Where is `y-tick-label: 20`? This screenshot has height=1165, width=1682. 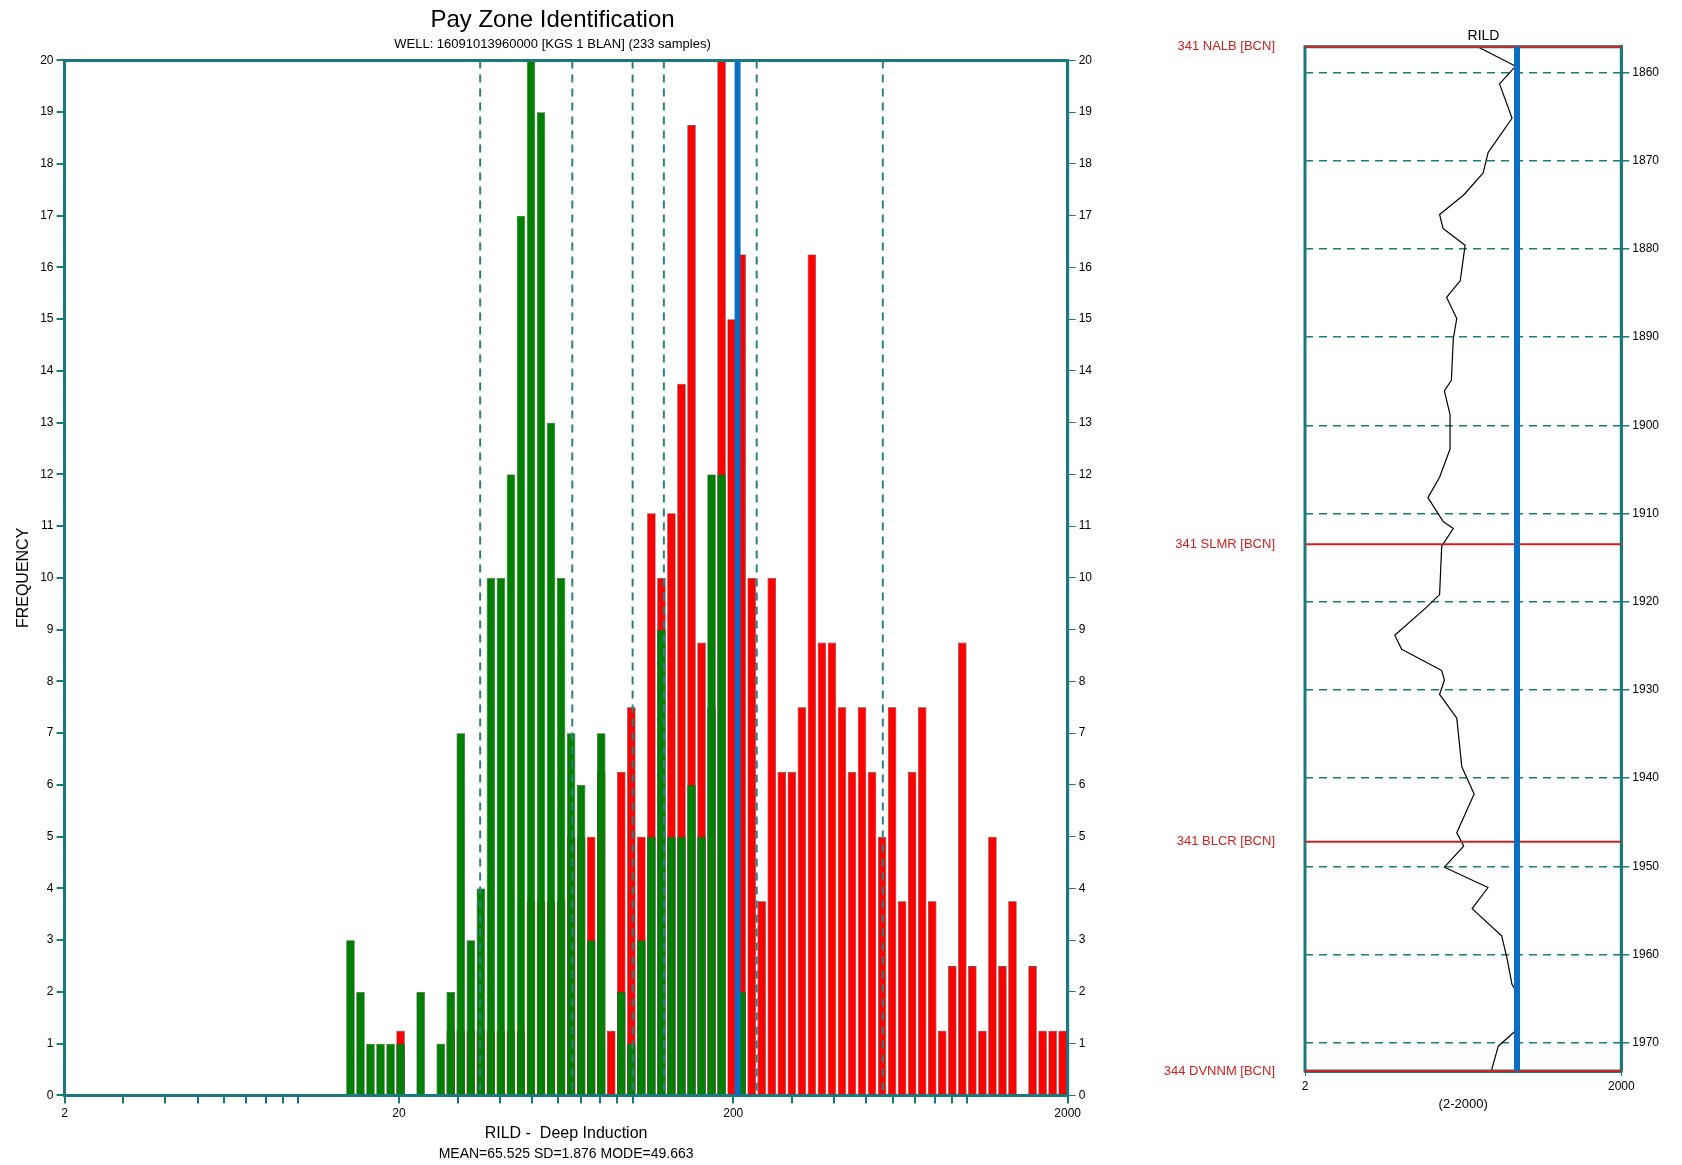
y-tick-label: 20 is located at coordinates (47, 59).